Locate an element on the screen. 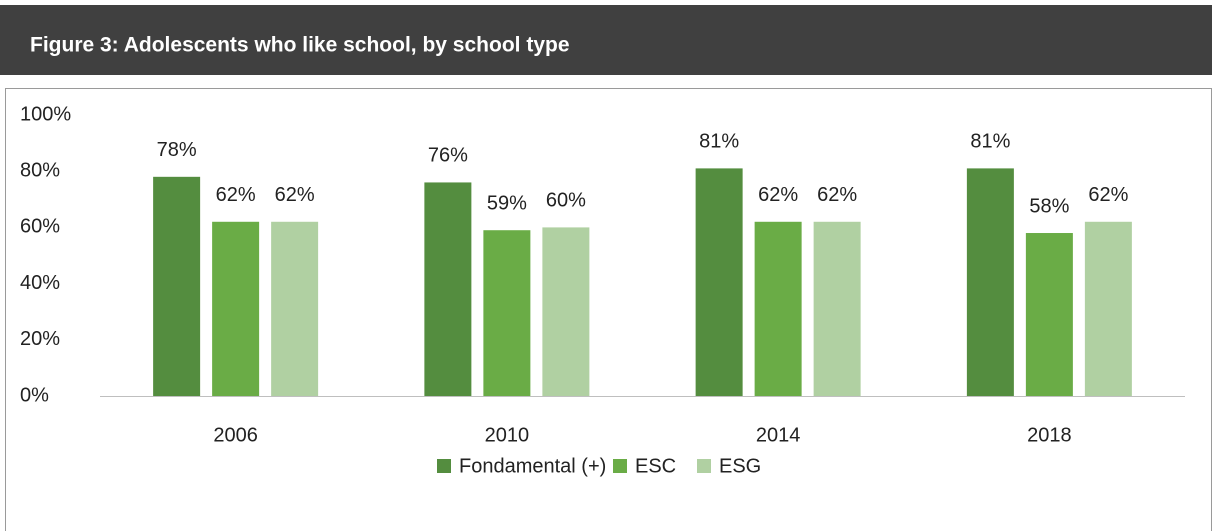 The width and height of the screenshot is (1212, 531). x-tick-label: 2006 is located at coordinates (235, 435).